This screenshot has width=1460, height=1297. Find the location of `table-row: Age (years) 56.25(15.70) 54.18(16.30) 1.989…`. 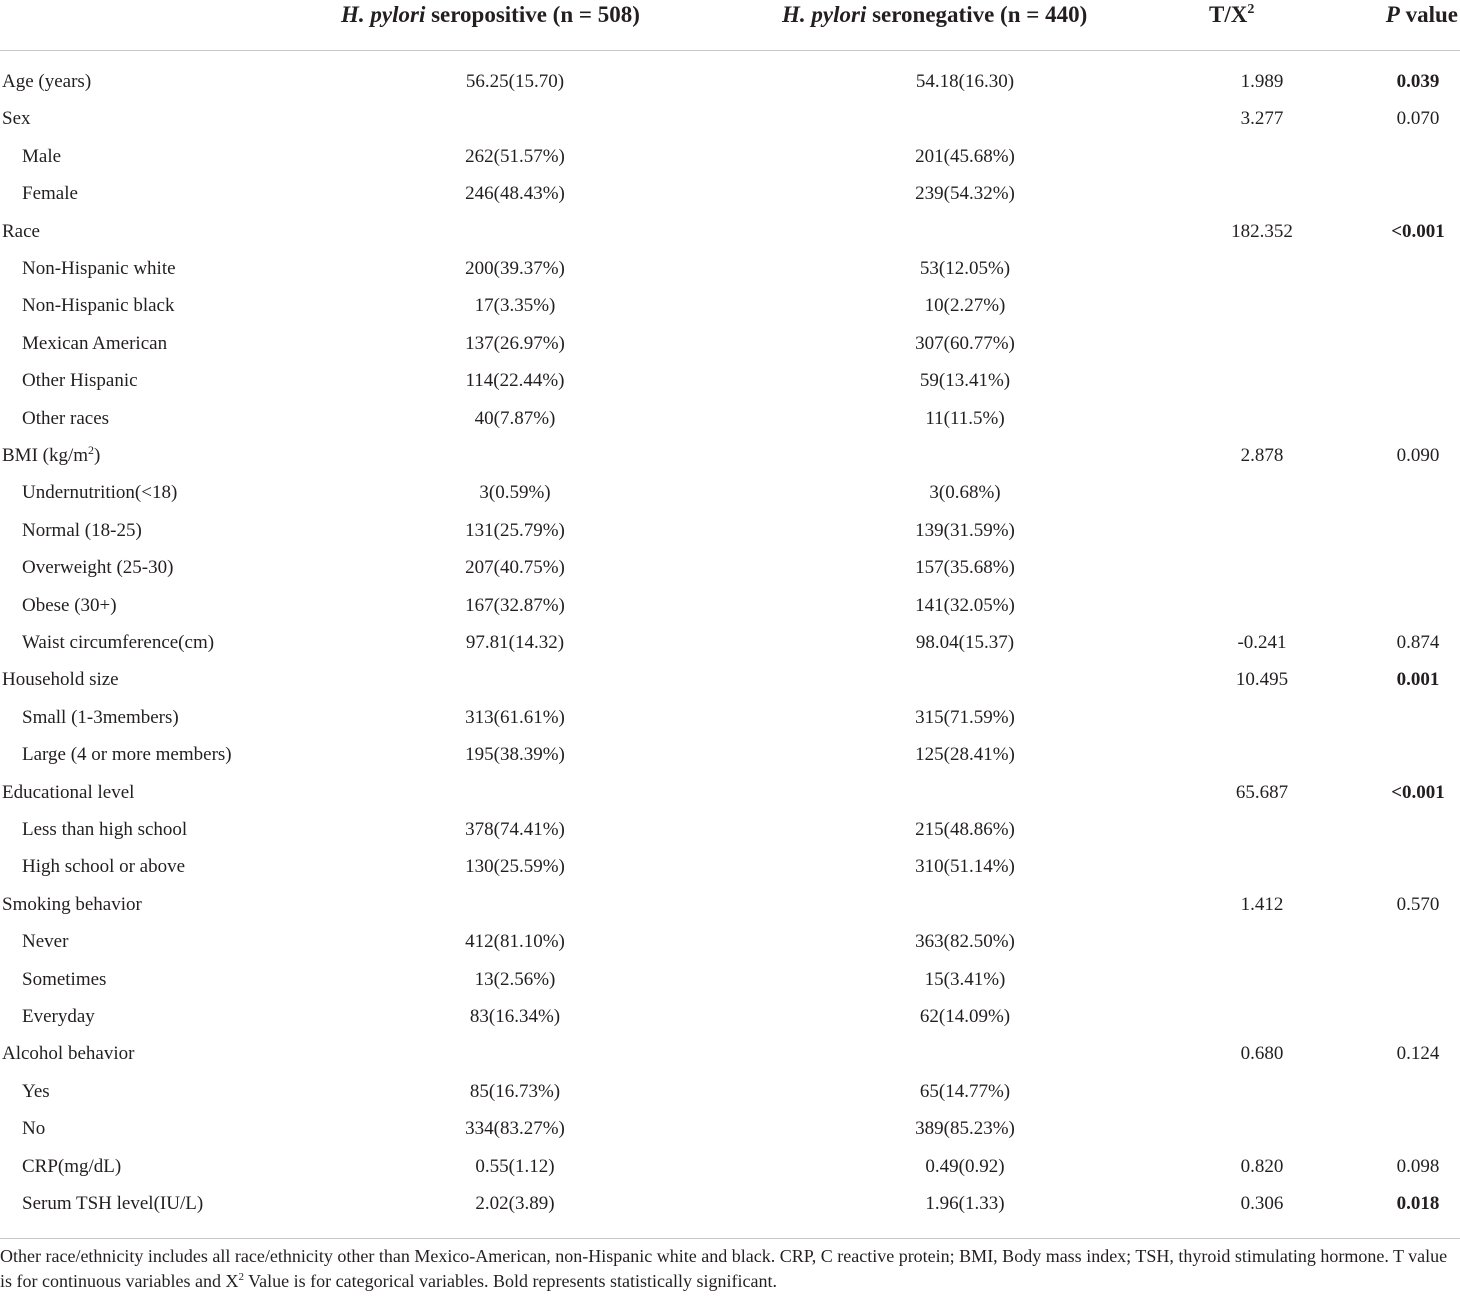

table-row: Age (years) 56.25(15.70) 54.18(16.30) 1.989… is located at coordinates (730, 81).